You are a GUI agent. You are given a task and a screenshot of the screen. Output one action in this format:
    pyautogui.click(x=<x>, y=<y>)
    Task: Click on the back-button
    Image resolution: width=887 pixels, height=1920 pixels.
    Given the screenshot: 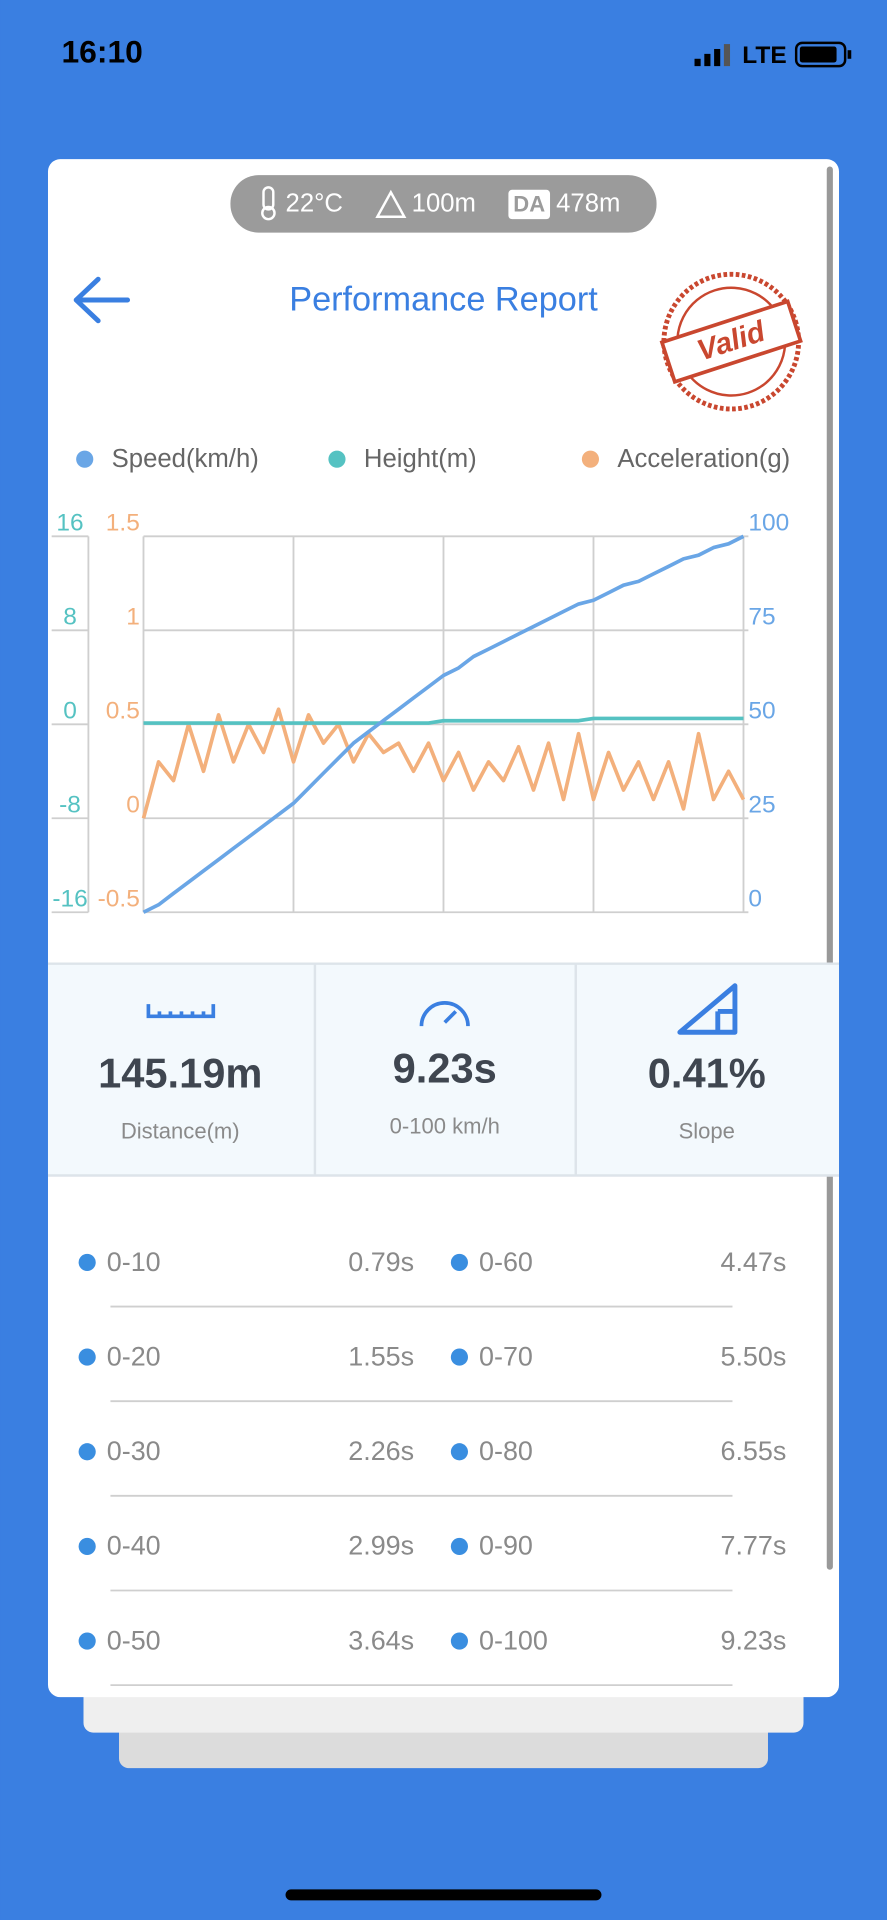 What is the action you would take?
    pyautogui.click(x=102, y=300)
    